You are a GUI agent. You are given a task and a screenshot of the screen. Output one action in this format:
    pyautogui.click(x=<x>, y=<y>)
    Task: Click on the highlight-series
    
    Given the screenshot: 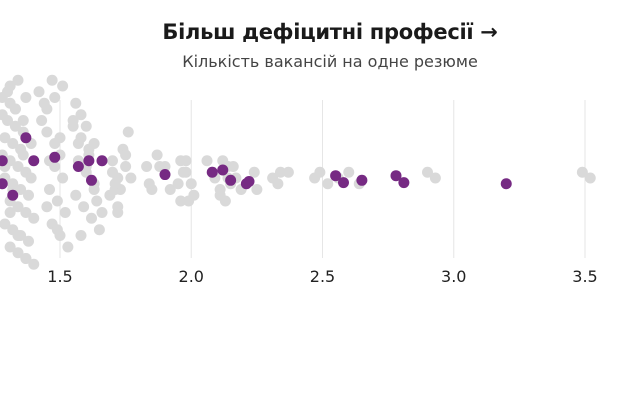 What is the action you would take?
    pyautogui.click(x=256, y=166)
    